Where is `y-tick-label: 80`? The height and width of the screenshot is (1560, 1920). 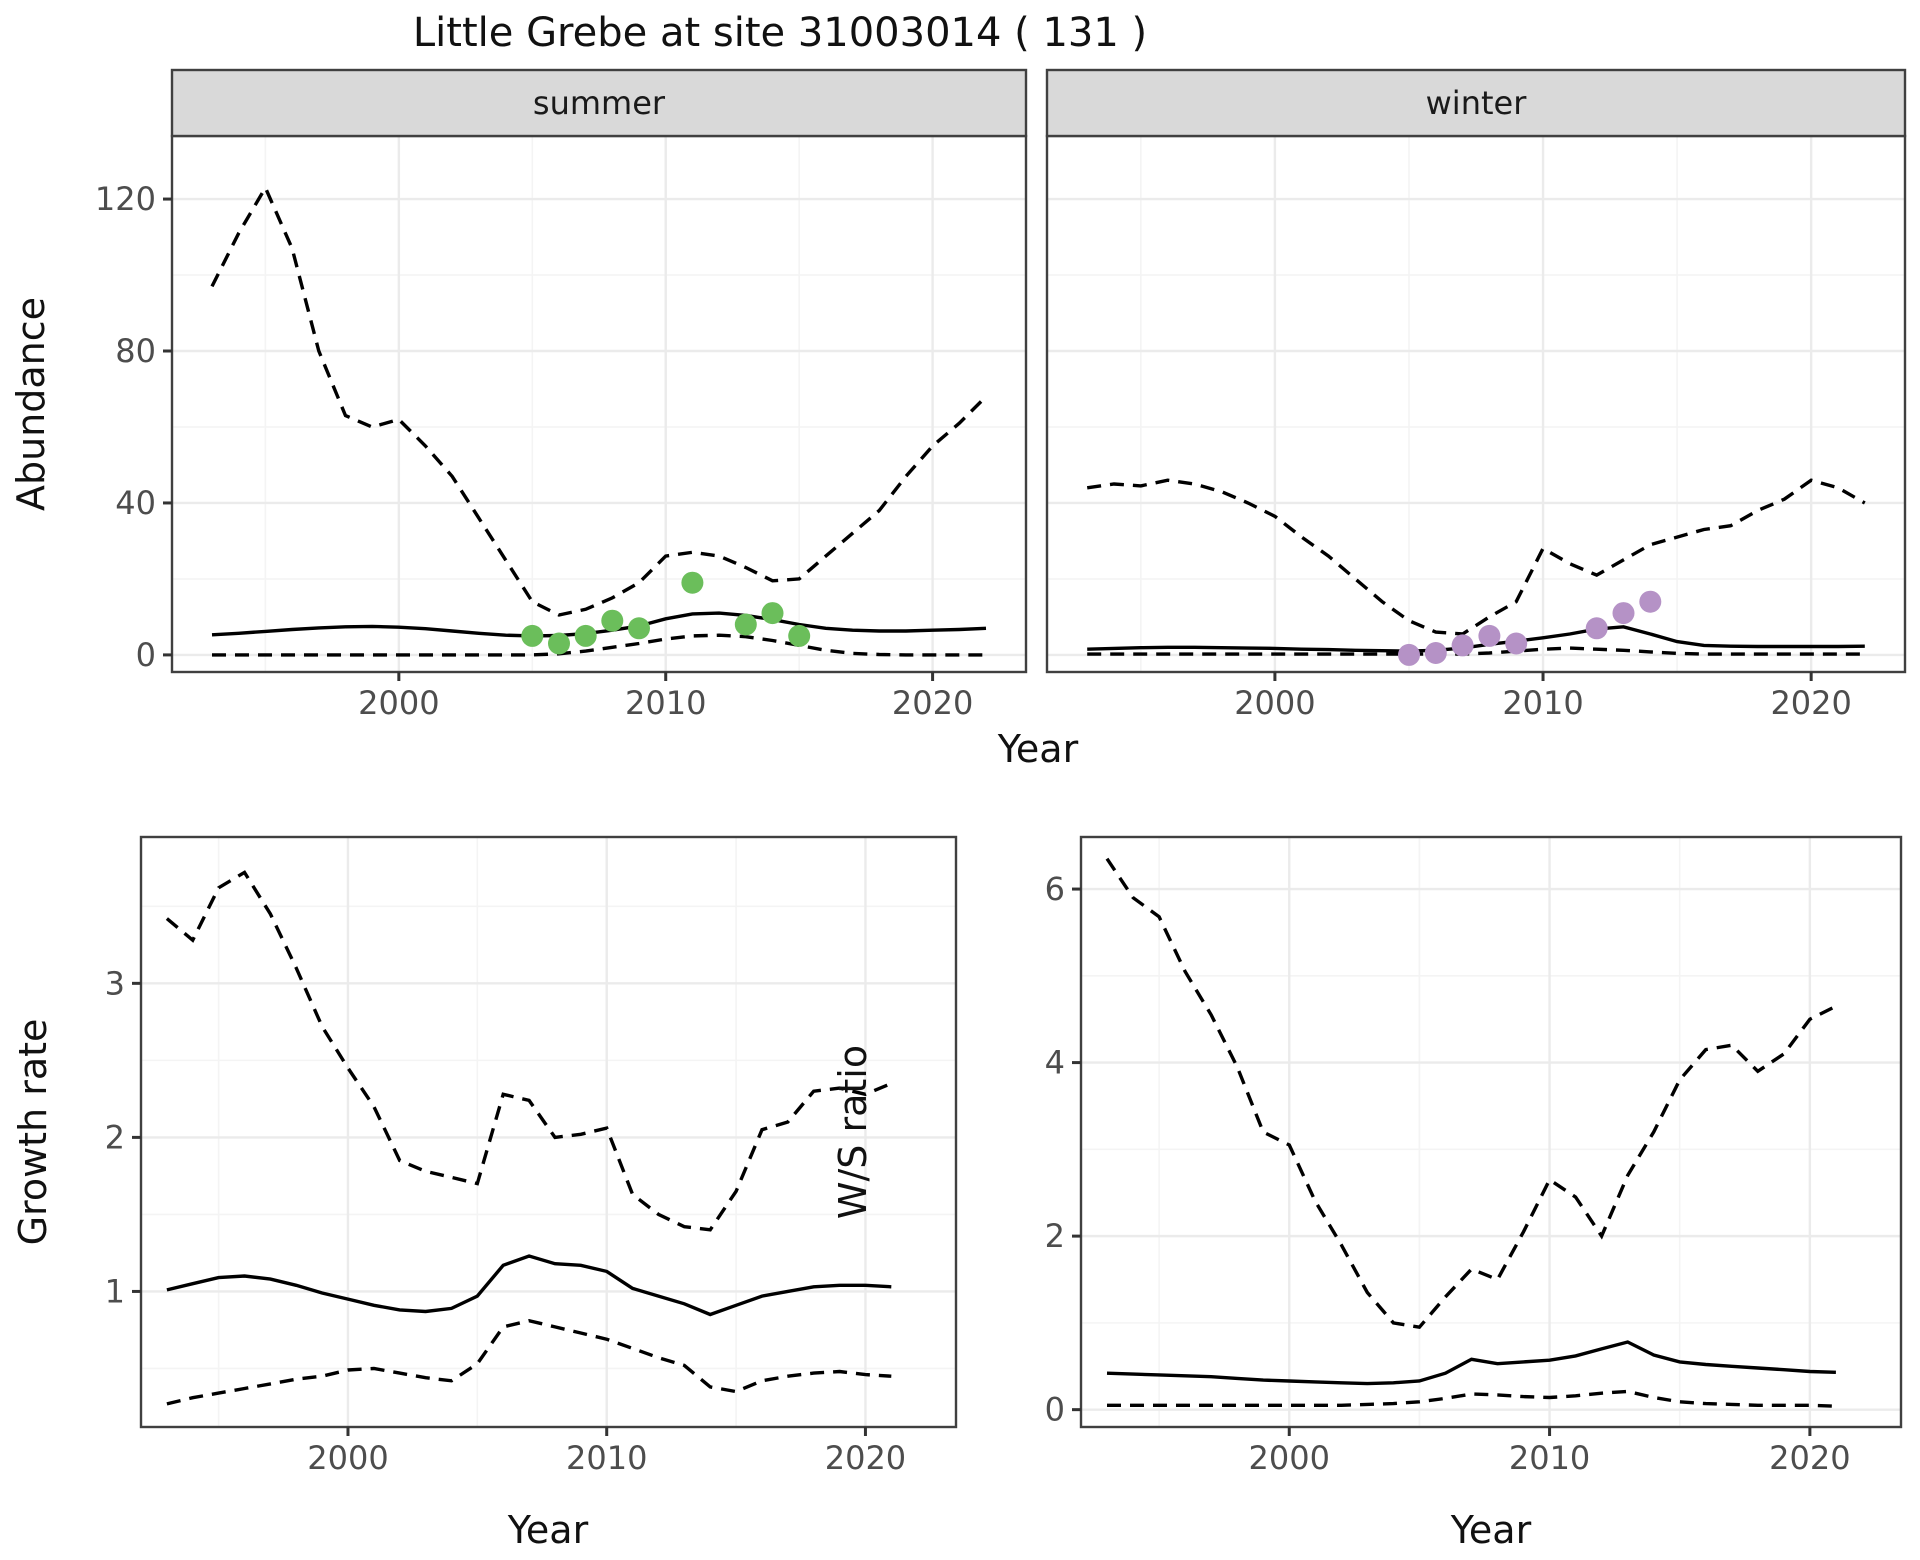 y-tick-label: 80 is located at coordinates (135, 351).